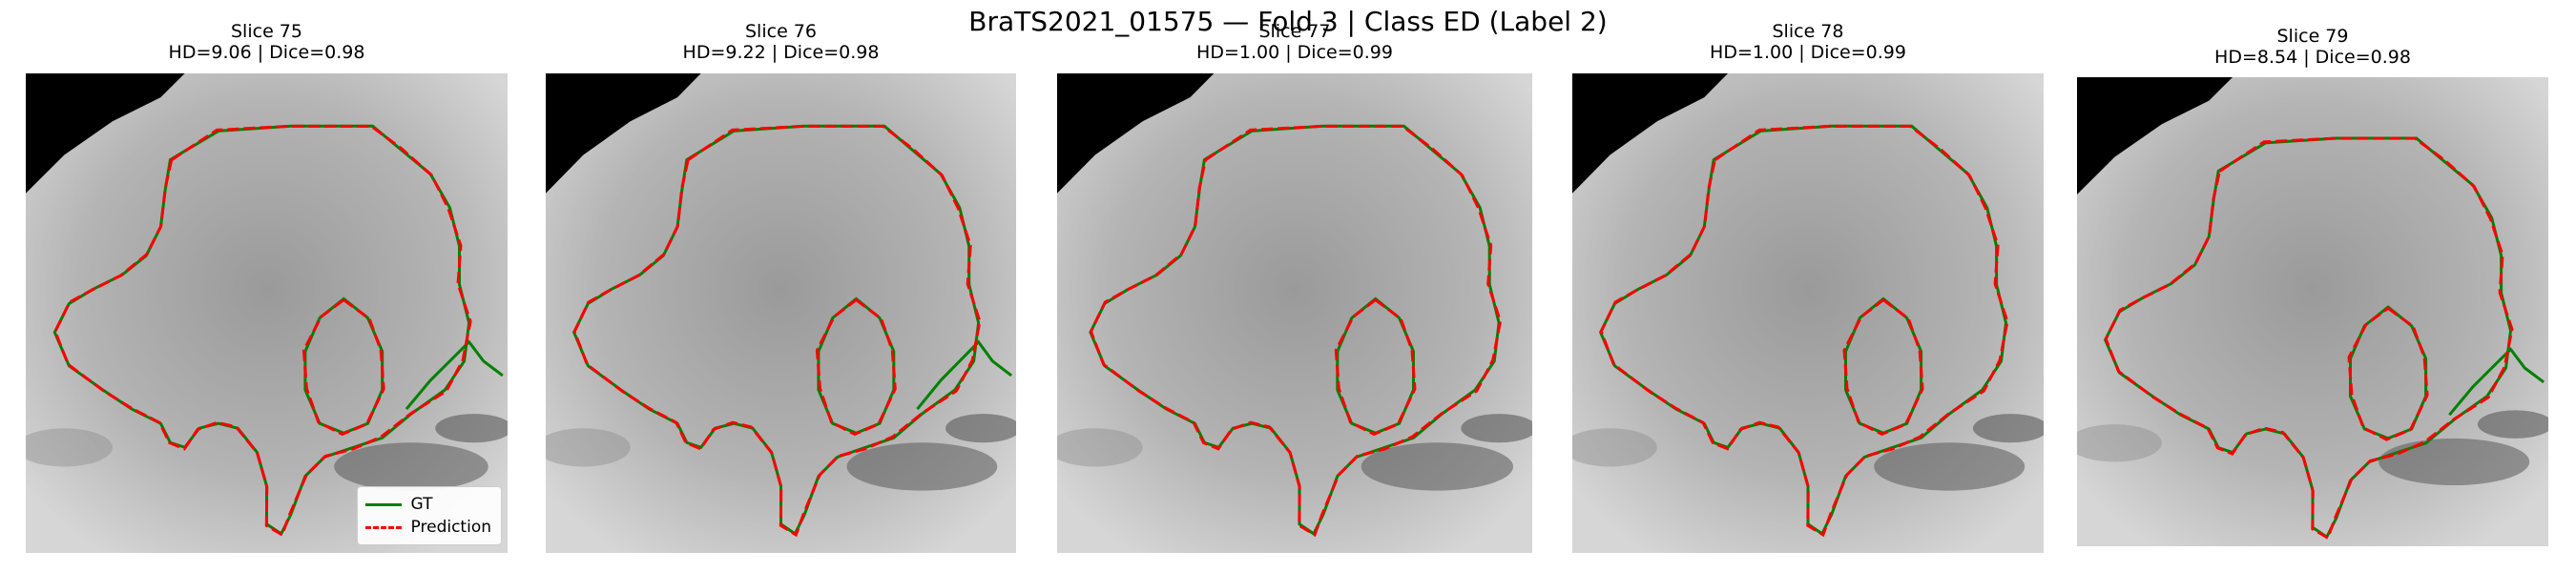 This screenshot has width=2576, height=572. What do you see at coordinates (1808, 31) in the screenshot?
I see `panel-slice-label: Slice 78` at bounding box center [1808, 31].